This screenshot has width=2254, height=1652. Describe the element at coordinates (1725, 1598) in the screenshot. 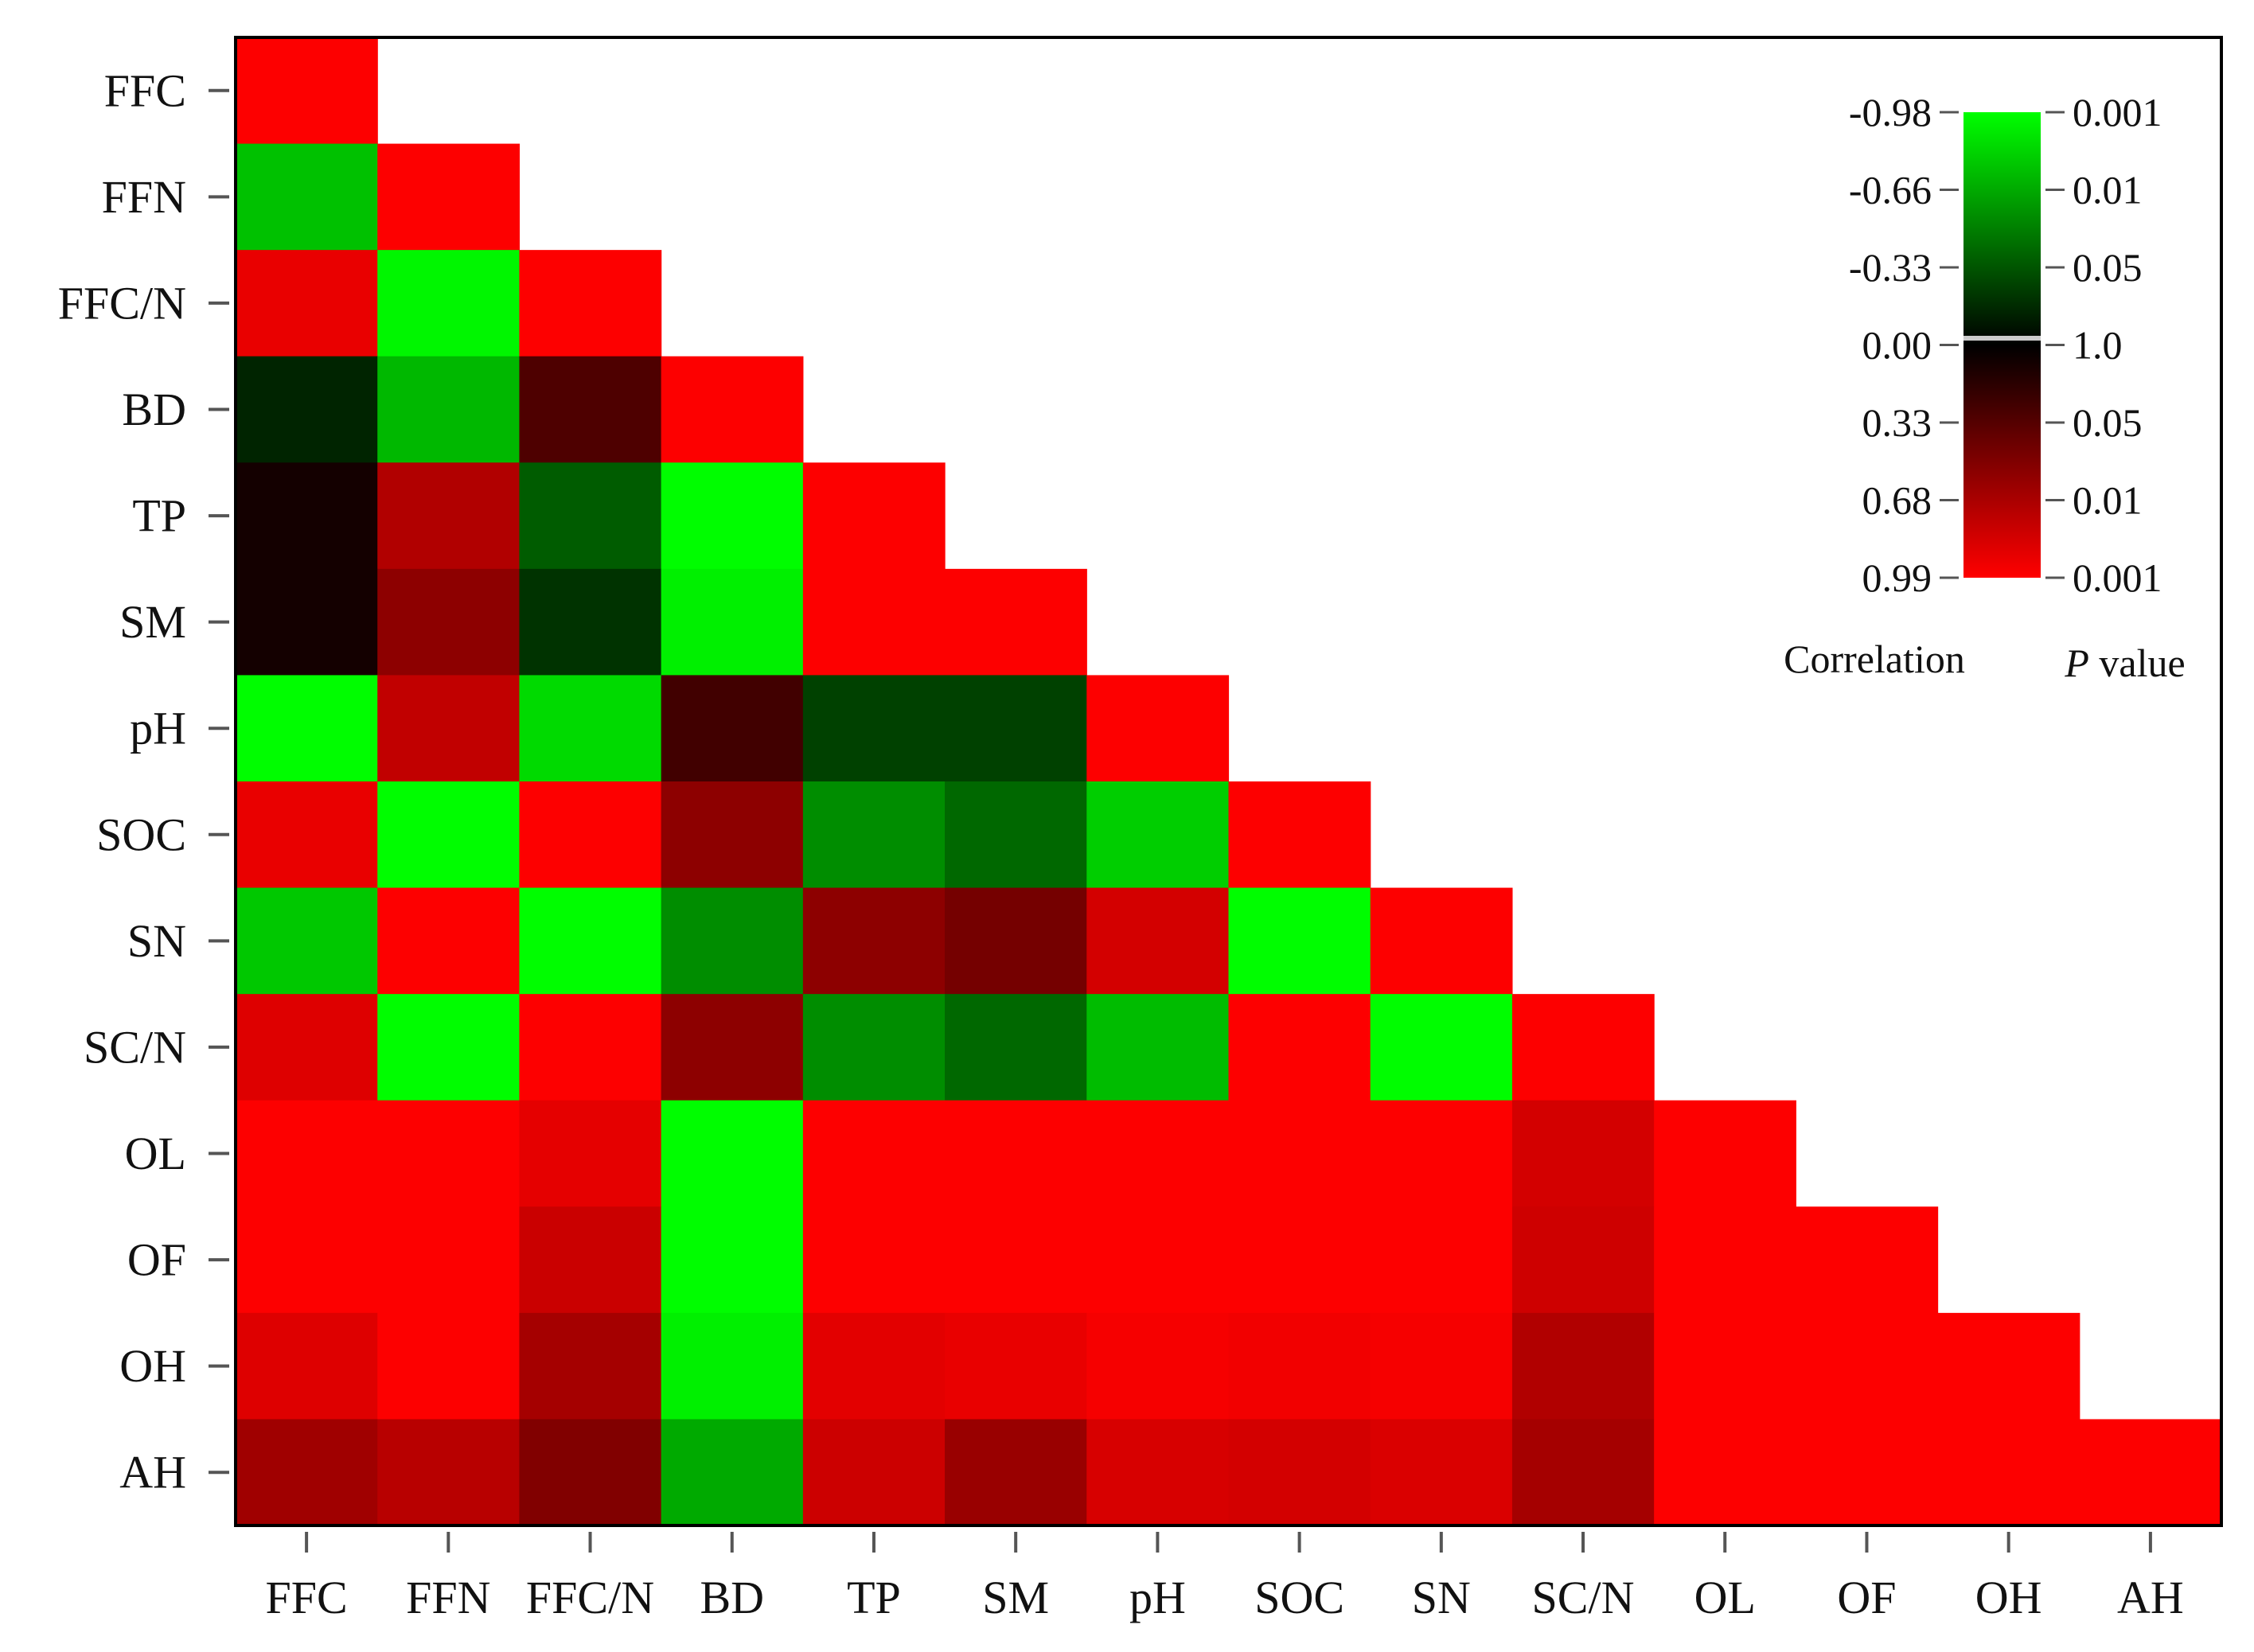

I see `col-label-ol: OL` at that location.